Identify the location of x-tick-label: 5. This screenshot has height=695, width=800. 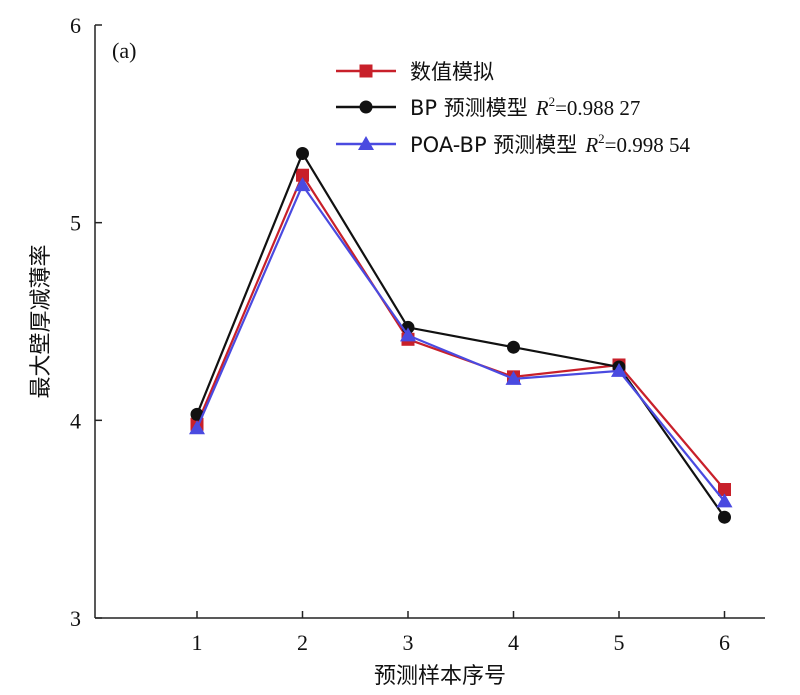
(619, 642).